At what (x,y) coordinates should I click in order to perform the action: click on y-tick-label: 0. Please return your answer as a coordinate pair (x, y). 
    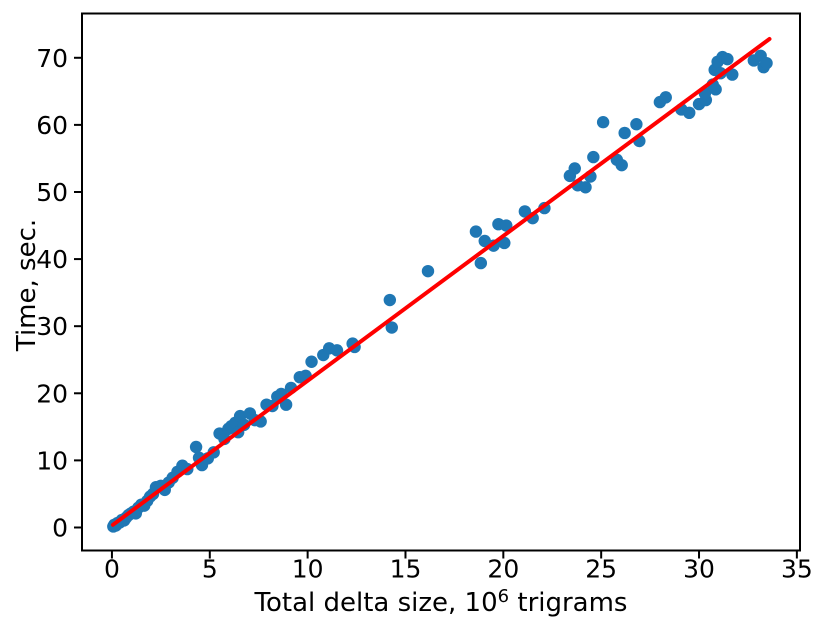
    Looking at the image, I should click on (60, 527).